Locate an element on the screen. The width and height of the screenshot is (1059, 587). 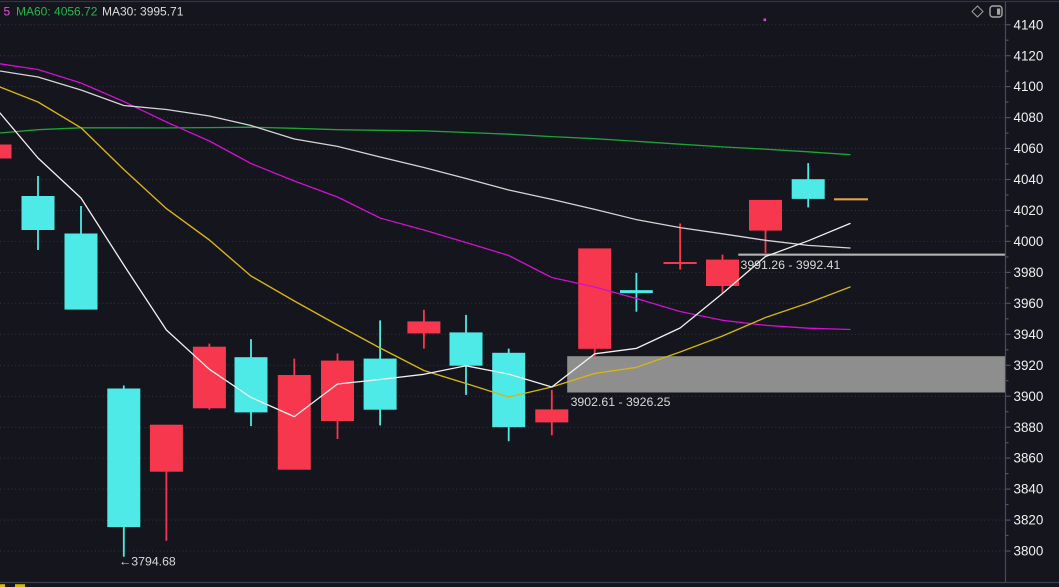
svg-text: 4040 is located at coordinates (1029, 179).